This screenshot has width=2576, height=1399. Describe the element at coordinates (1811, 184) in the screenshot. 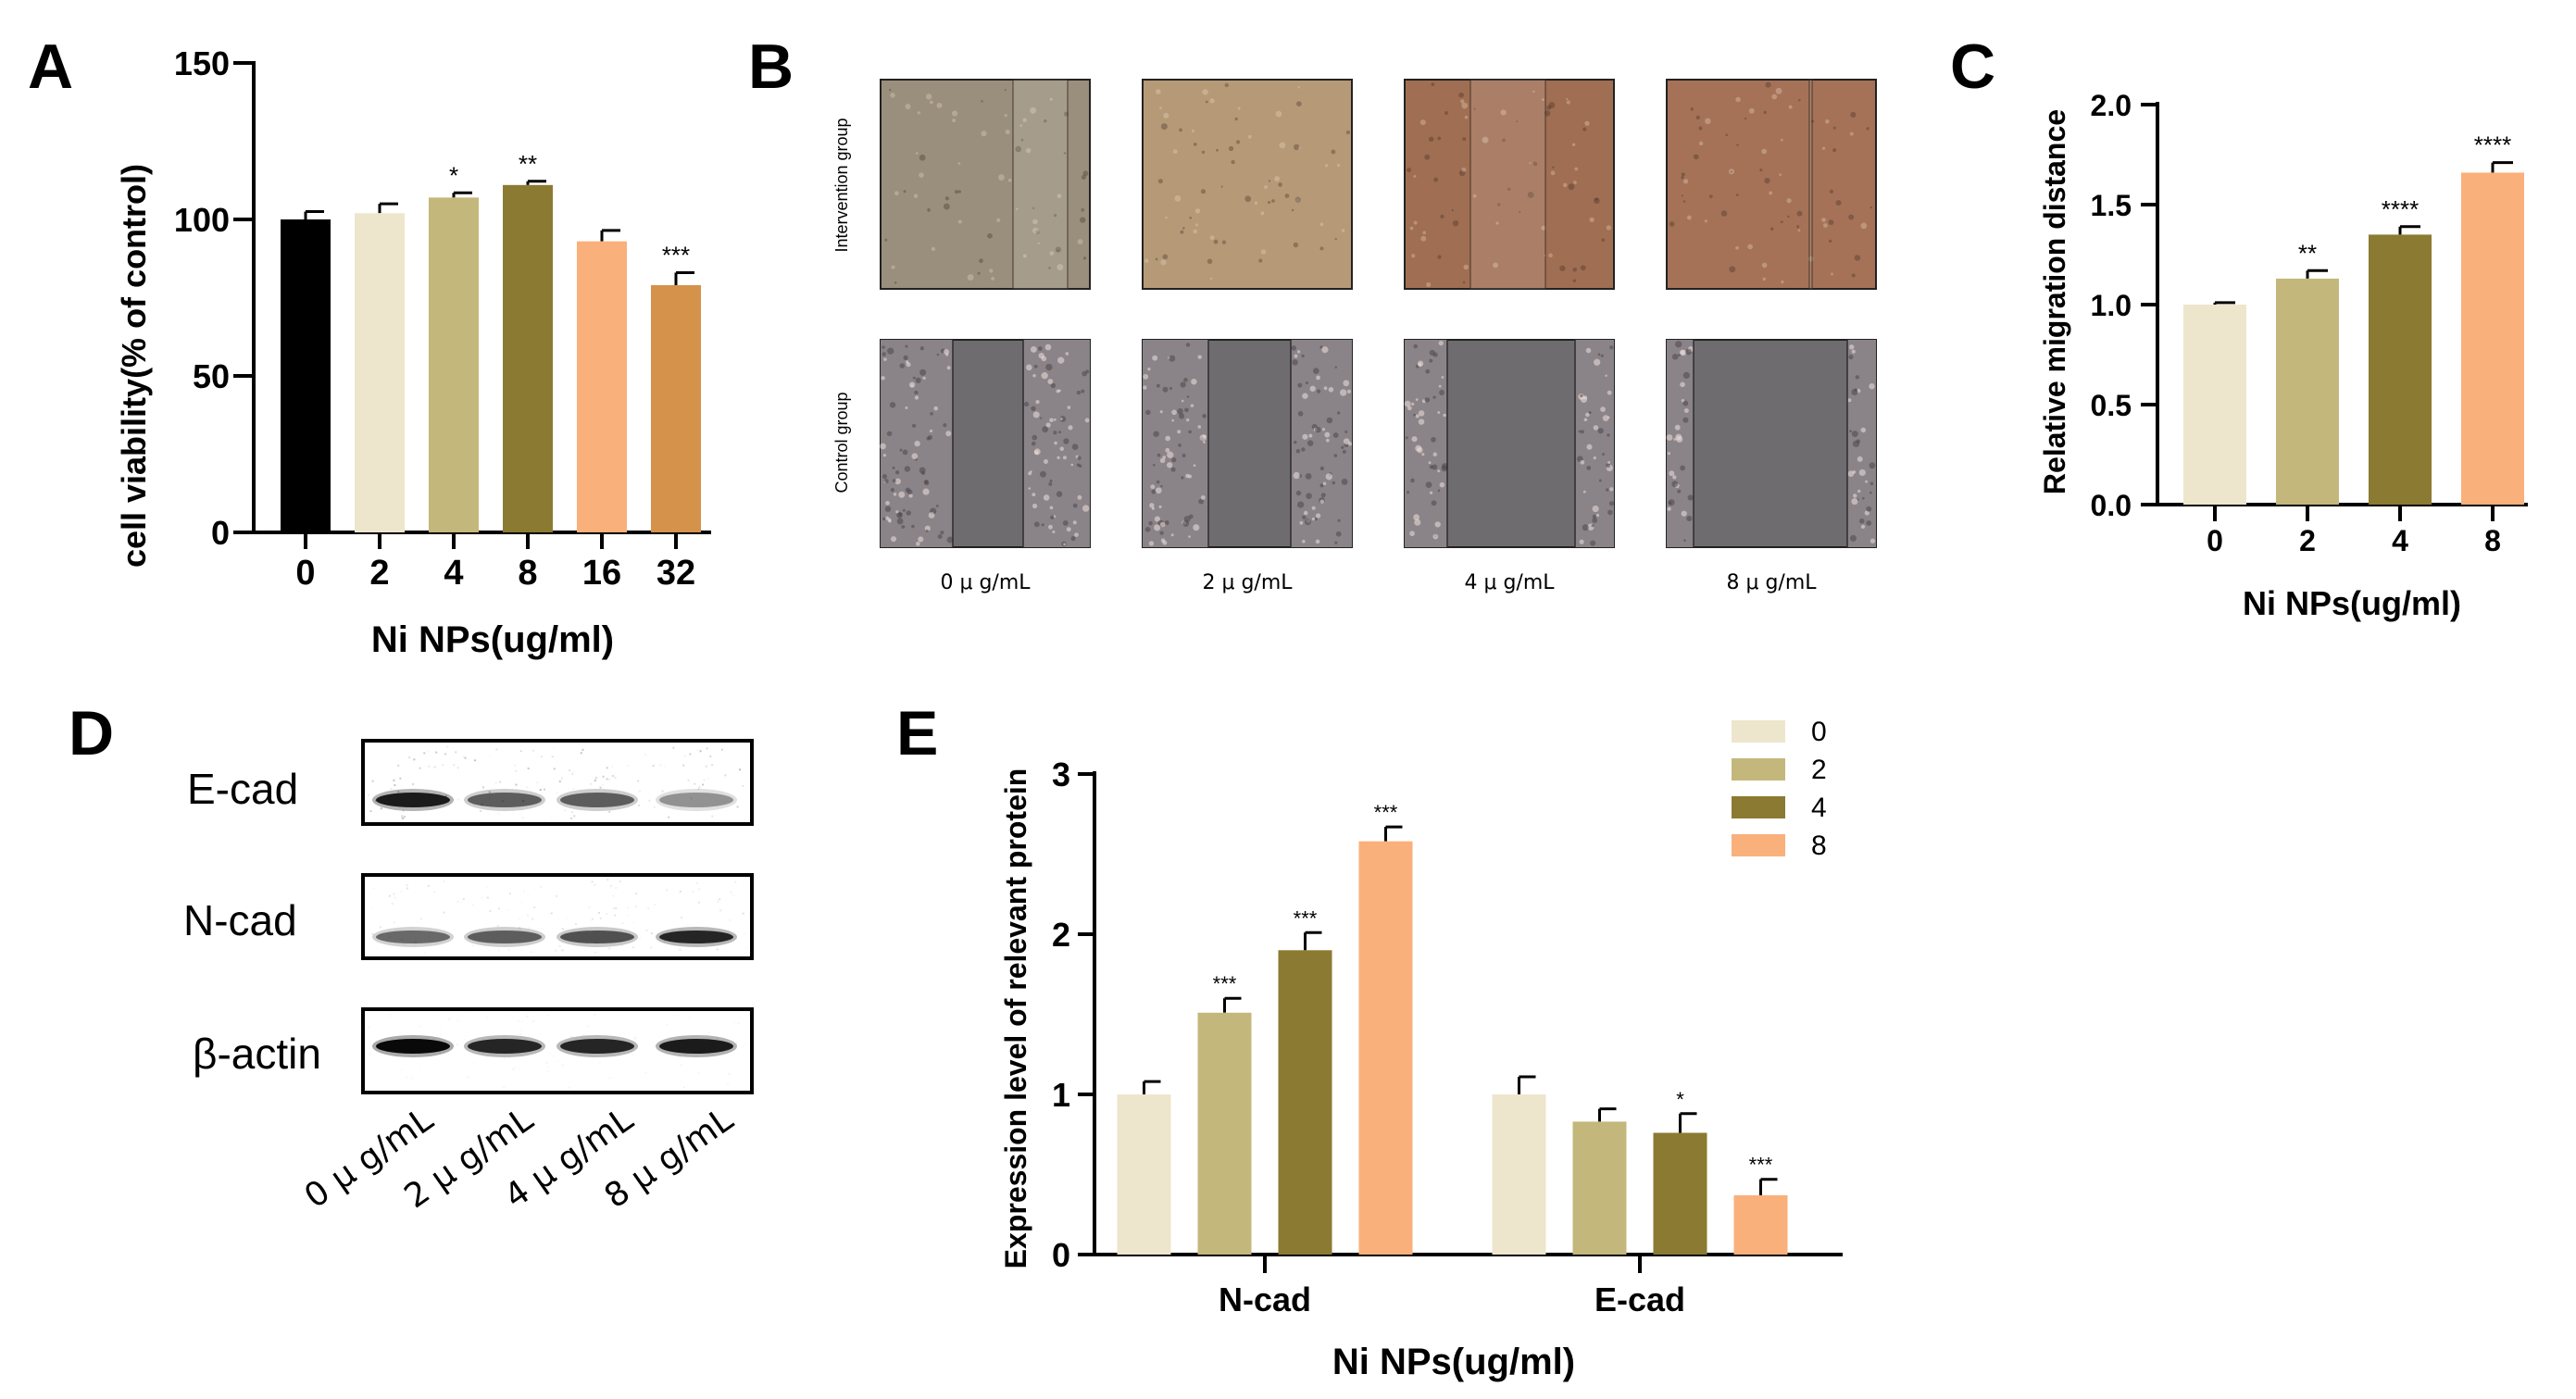

I see `wound-band` at that location.